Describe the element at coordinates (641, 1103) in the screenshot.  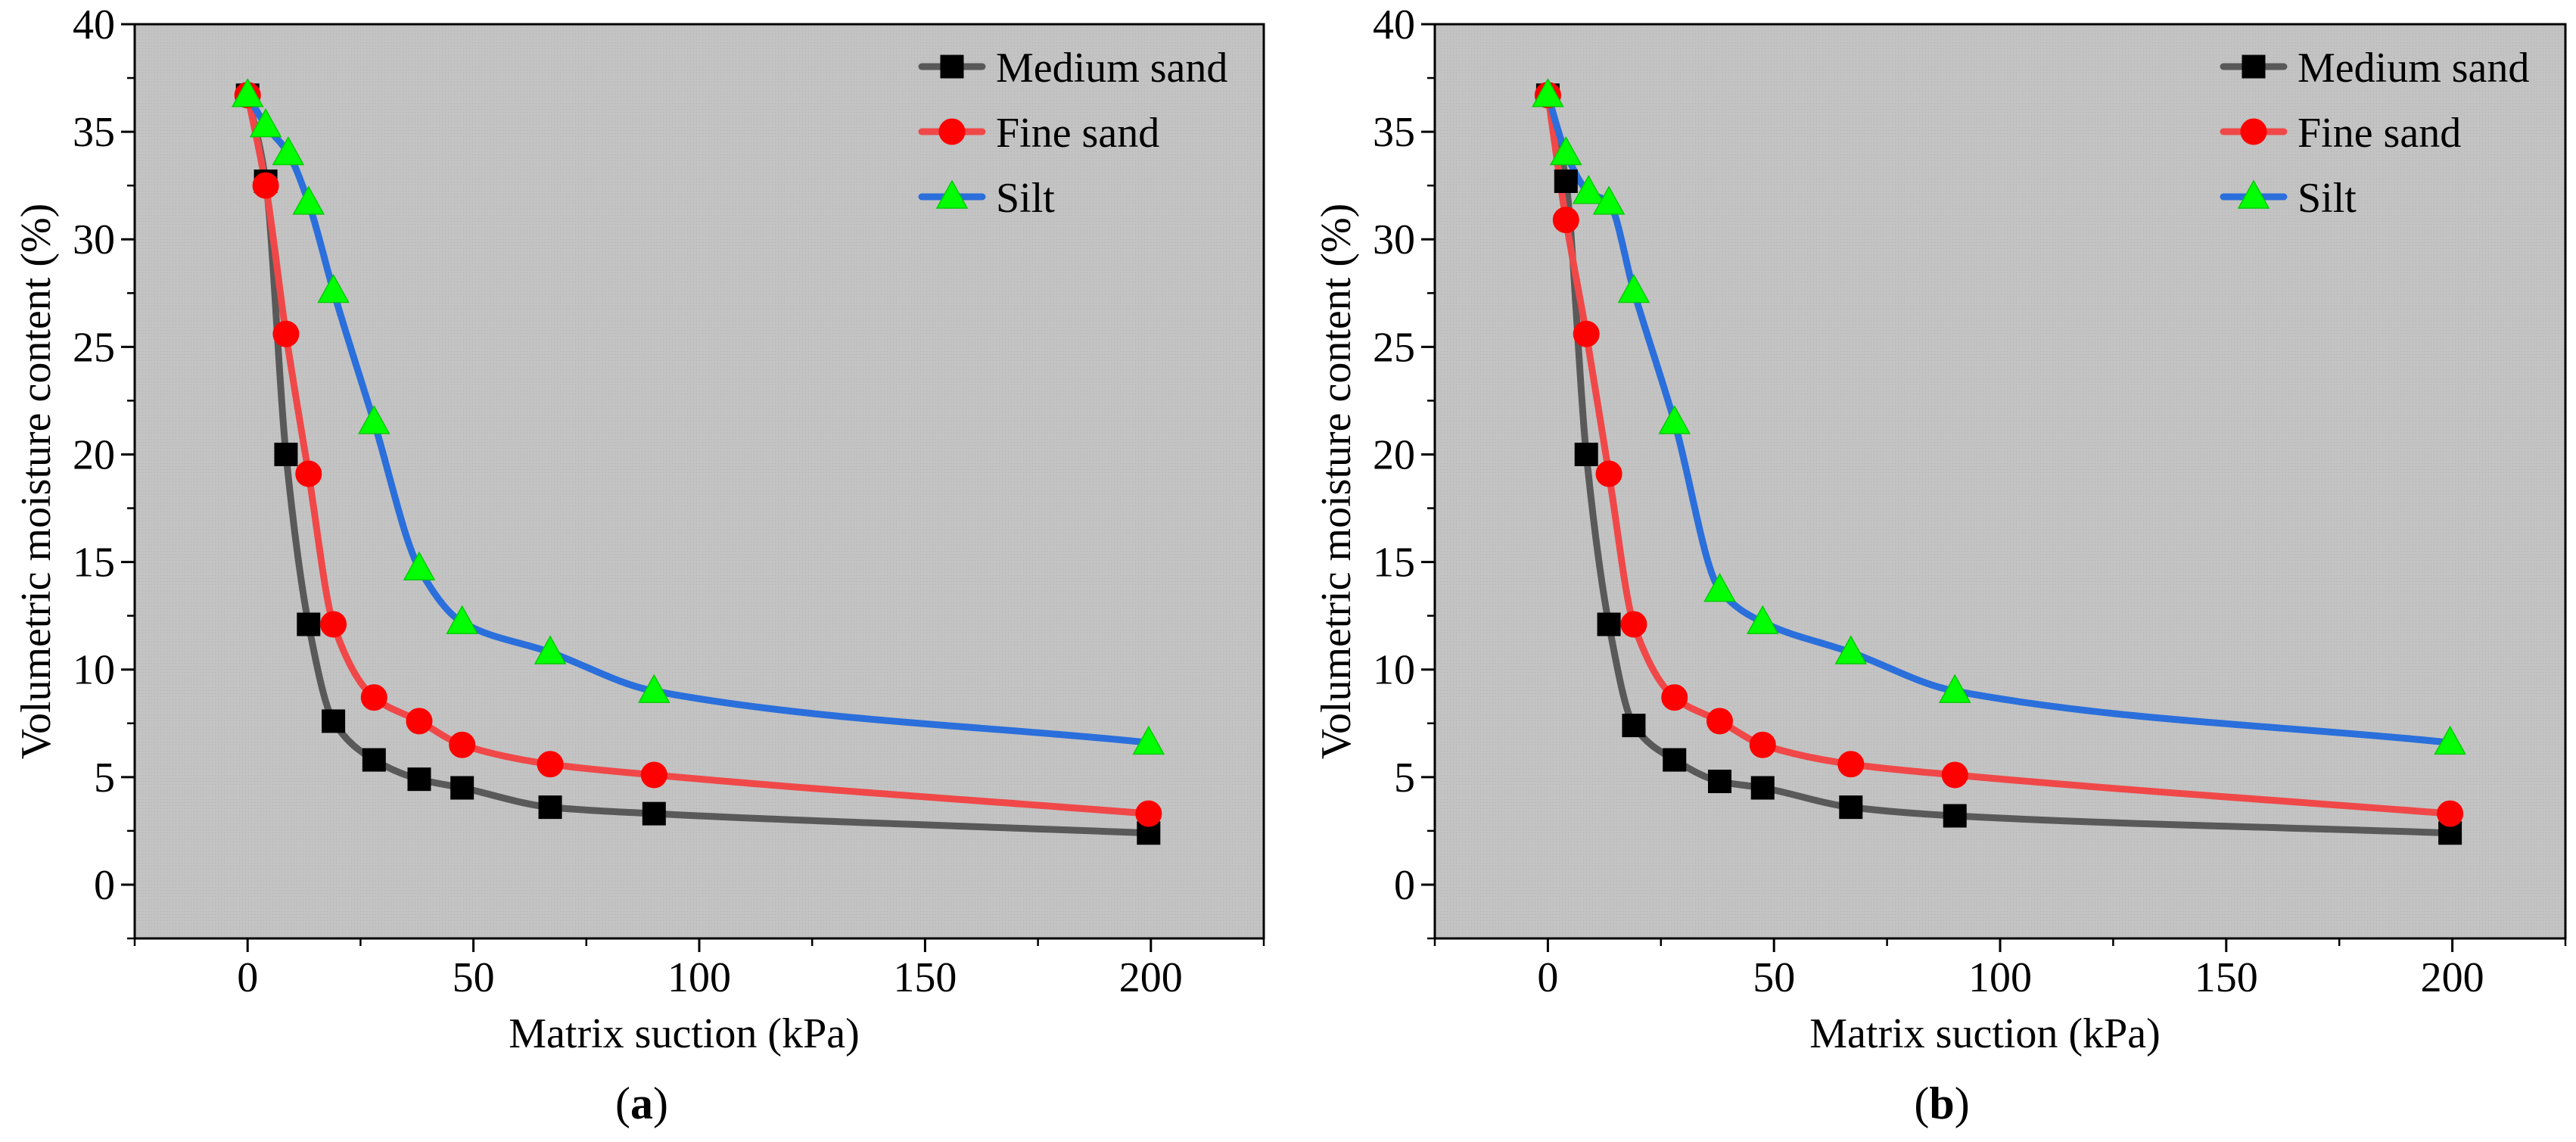
I see `panel-label: (a)` at that location.